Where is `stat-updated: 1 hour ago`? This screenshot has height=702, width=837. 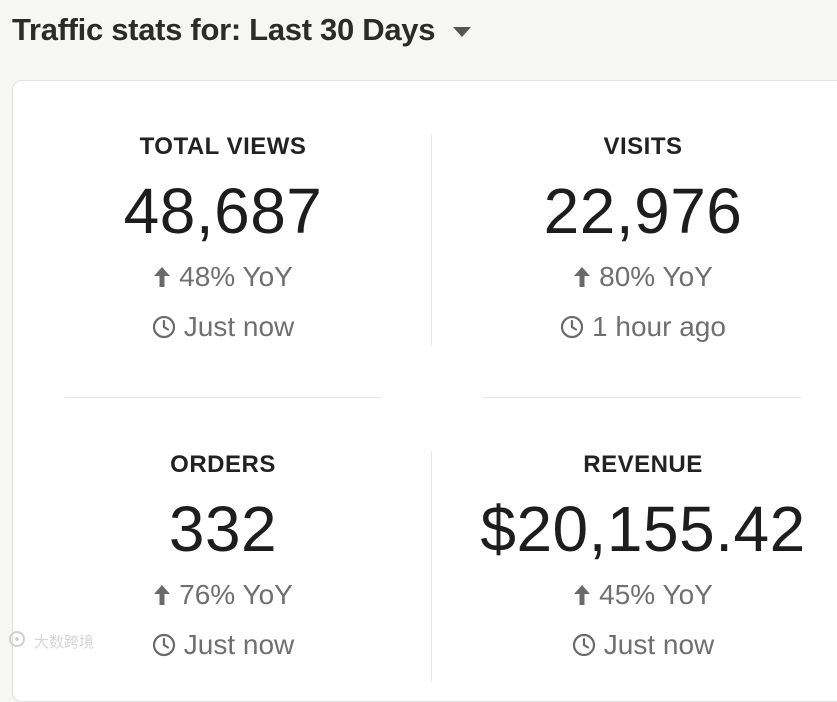
stat-updated: 1 hour ago is located at coordinates (635, 327).